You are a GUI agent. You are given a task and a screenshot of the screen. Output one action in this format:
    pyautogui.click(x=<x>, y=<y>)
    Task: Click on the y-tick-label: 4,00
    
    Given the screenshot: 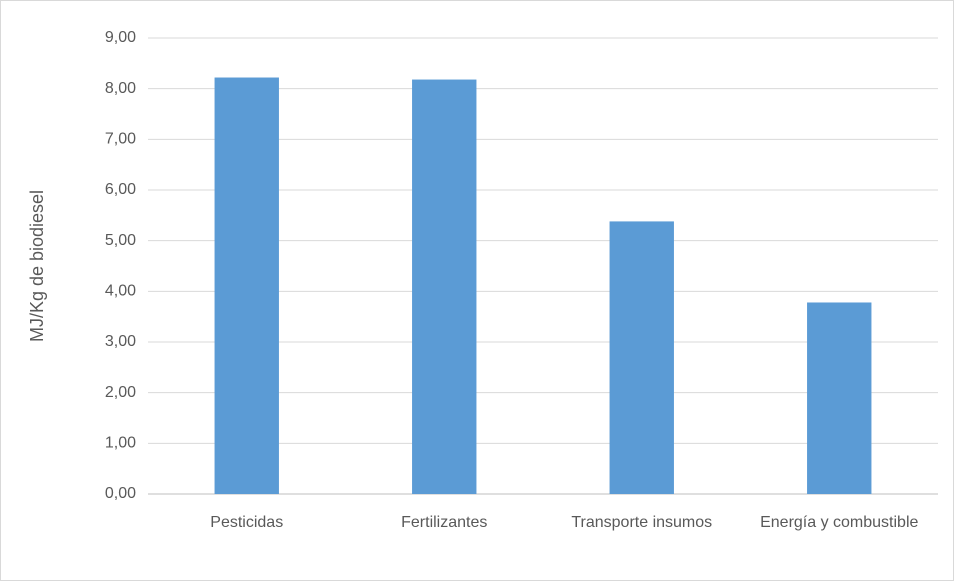 What is the action you would take?
    pyautogui.click(x=120, y=291)
    